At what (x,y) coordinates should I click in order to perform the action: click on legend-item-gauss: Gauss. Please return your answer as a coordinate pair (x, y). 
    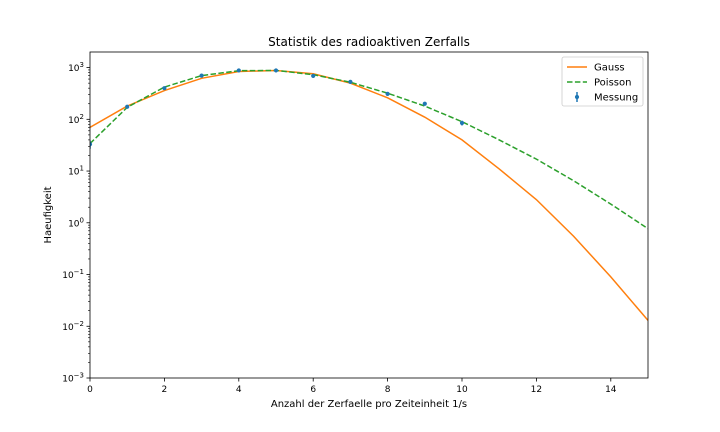
    Looking at the image, I should click on (596, 68).